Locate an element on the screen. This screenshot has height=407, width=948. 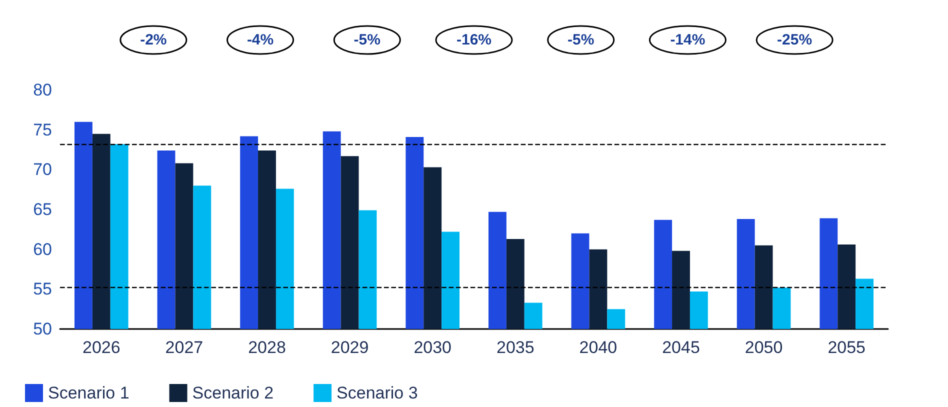
y-tick-label: 80 is located at coordinates (42, 90).